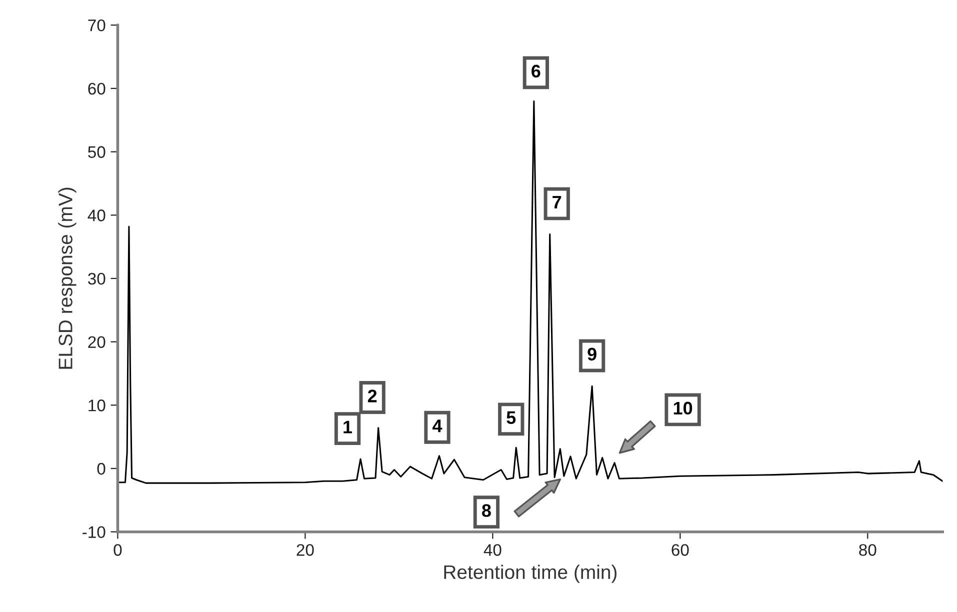 This screenshot has width=957, height=612. Describe the element at coordinates (530, 573) in the screenshot. I see `x-axis-title: Retention time (min)` at that location.